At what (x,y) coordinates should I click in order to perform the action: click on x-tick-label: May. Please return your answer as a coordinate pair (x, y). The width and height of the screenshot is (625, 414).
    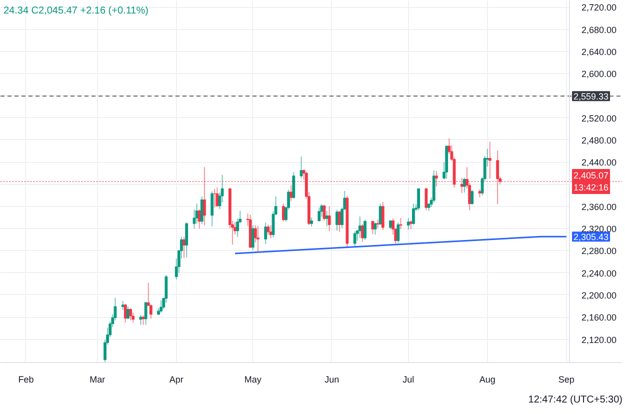
    Looking at the image, I should click on (253, 379).